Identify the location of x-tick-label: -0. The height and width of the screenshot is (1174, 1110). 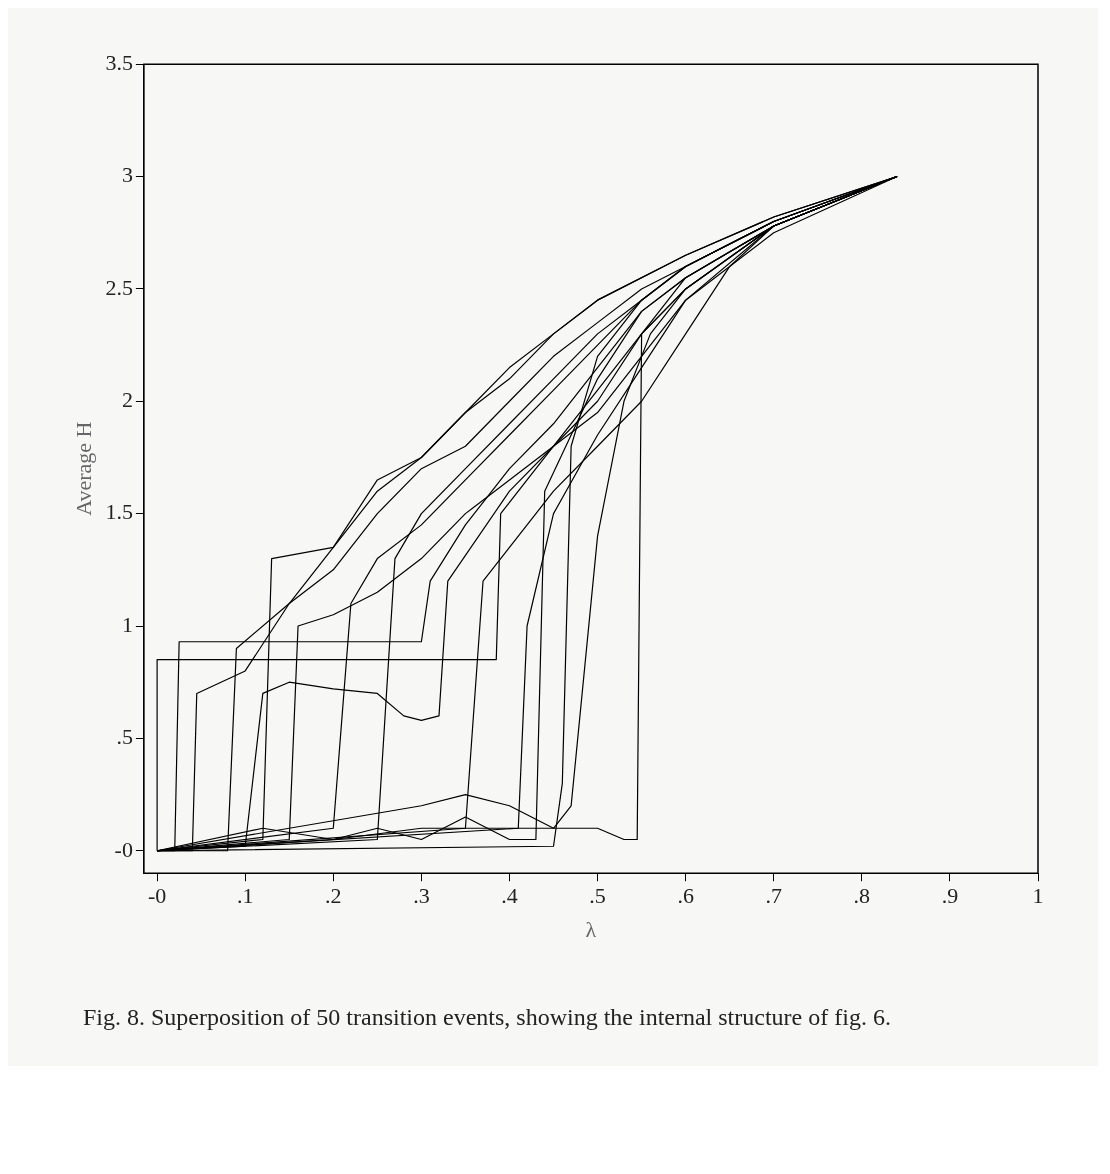
(157, 896).